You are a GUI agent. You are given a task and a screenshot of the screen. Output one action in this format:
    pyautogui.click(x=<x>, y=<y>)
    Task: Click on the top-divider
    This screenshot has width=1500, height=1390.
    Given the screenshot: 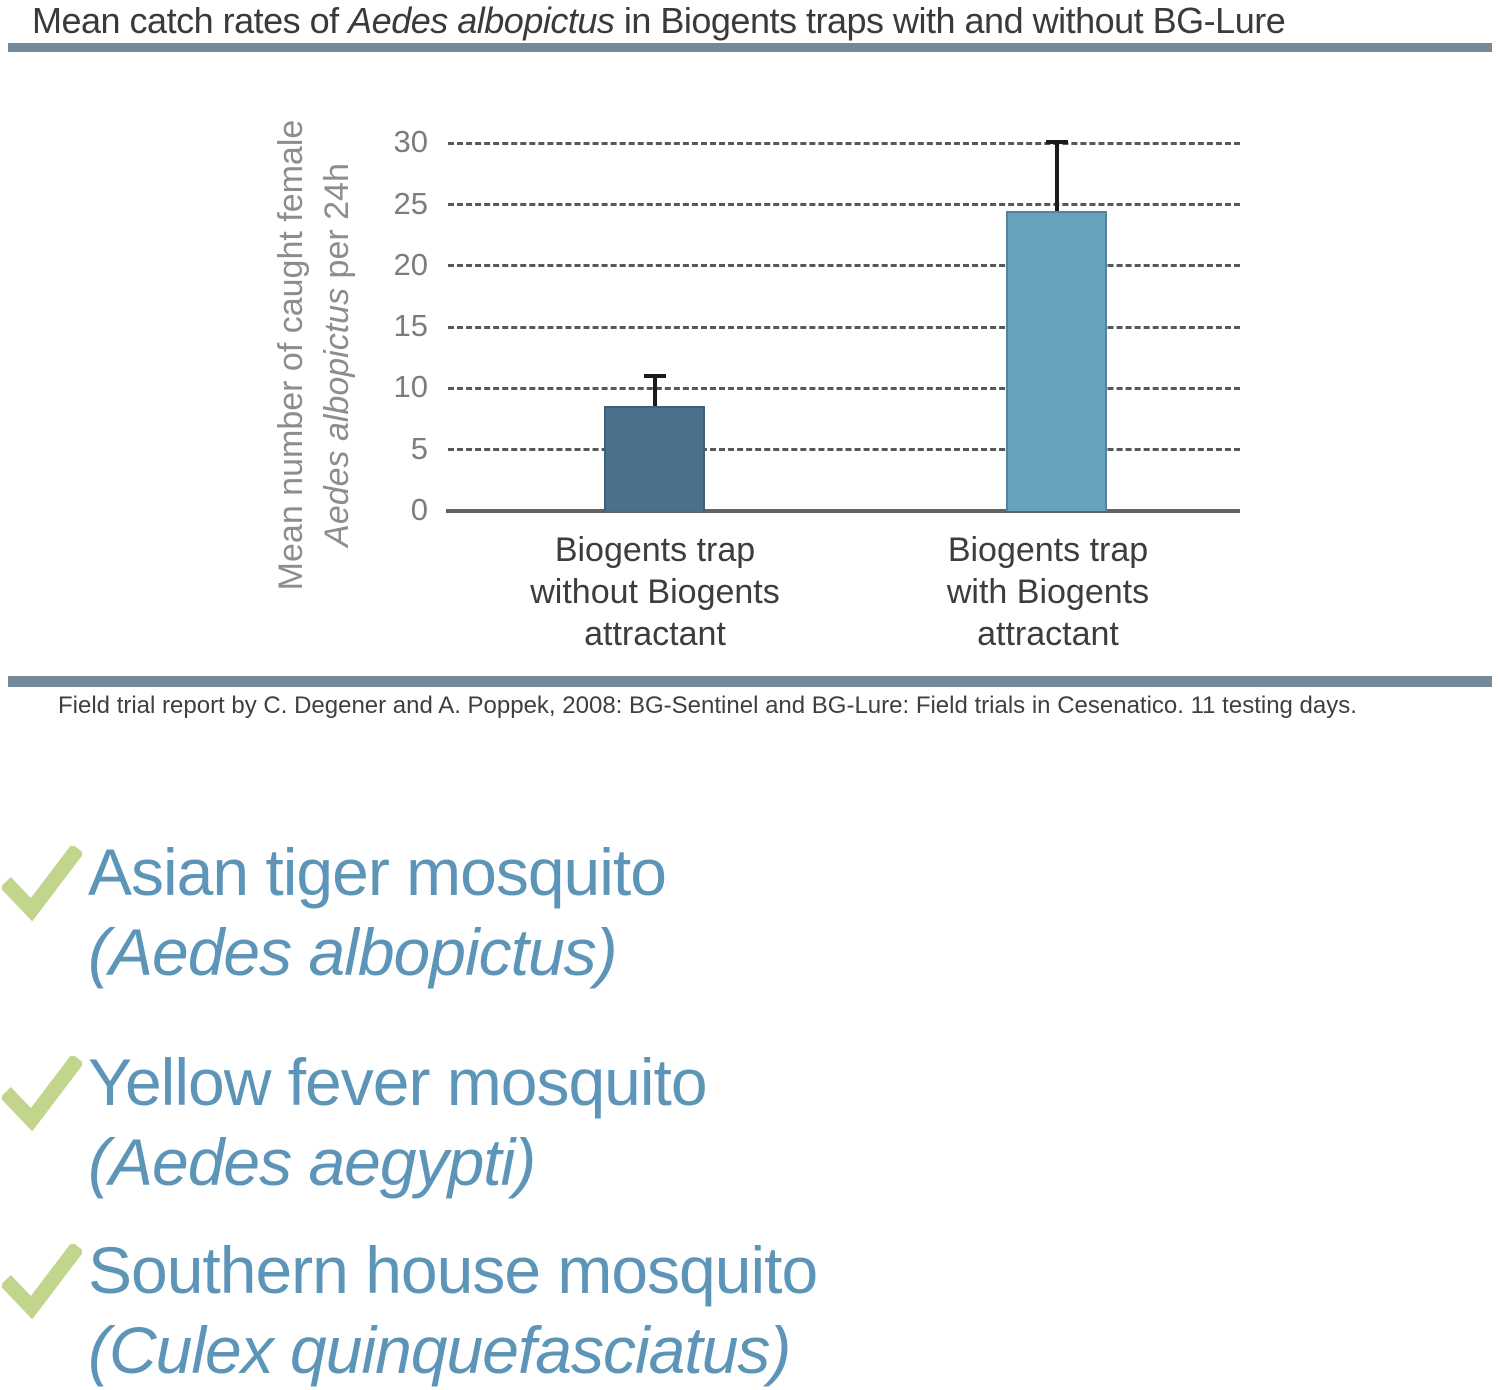 What is the action you would take?
    pyautogui.click(x=750, y=47)
    